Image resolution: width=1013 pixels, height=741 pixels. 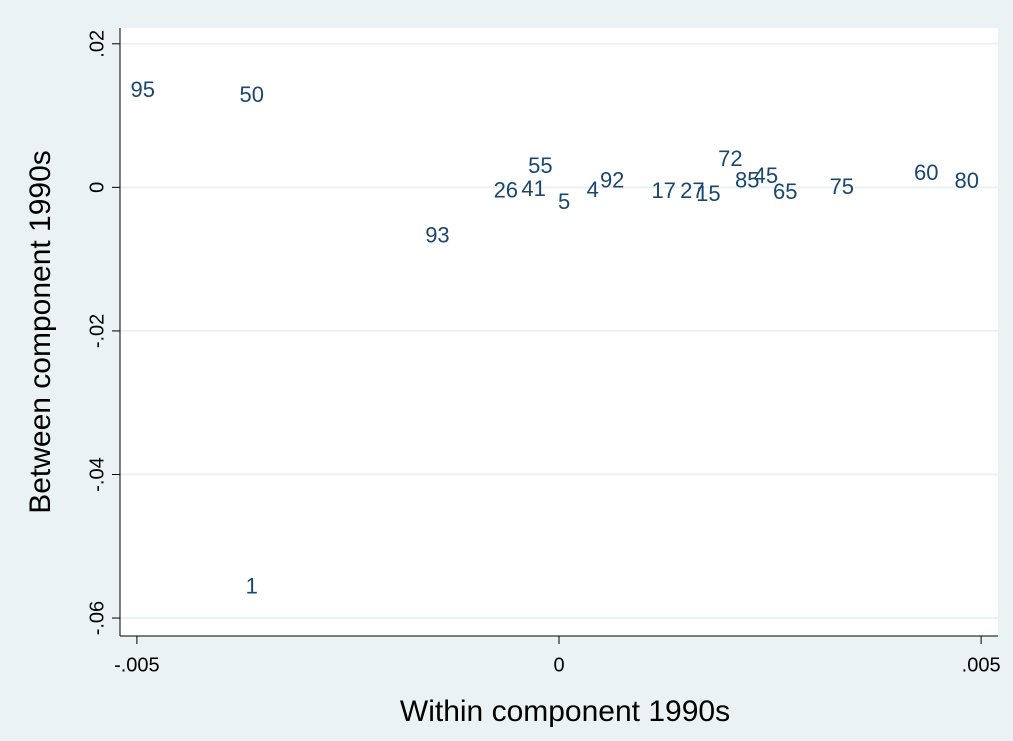 I want to click on point-label: 72, so click(x=730, y=158).